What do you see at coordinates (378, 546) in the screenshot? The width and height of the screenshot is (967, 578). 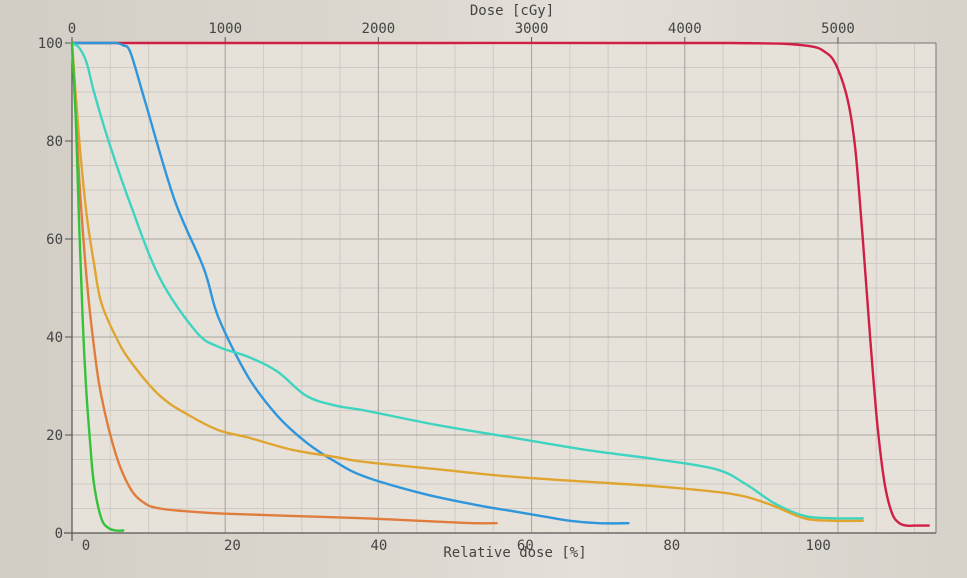 I see `bottom-tick-label: 40` at bounding box center [378, 546].